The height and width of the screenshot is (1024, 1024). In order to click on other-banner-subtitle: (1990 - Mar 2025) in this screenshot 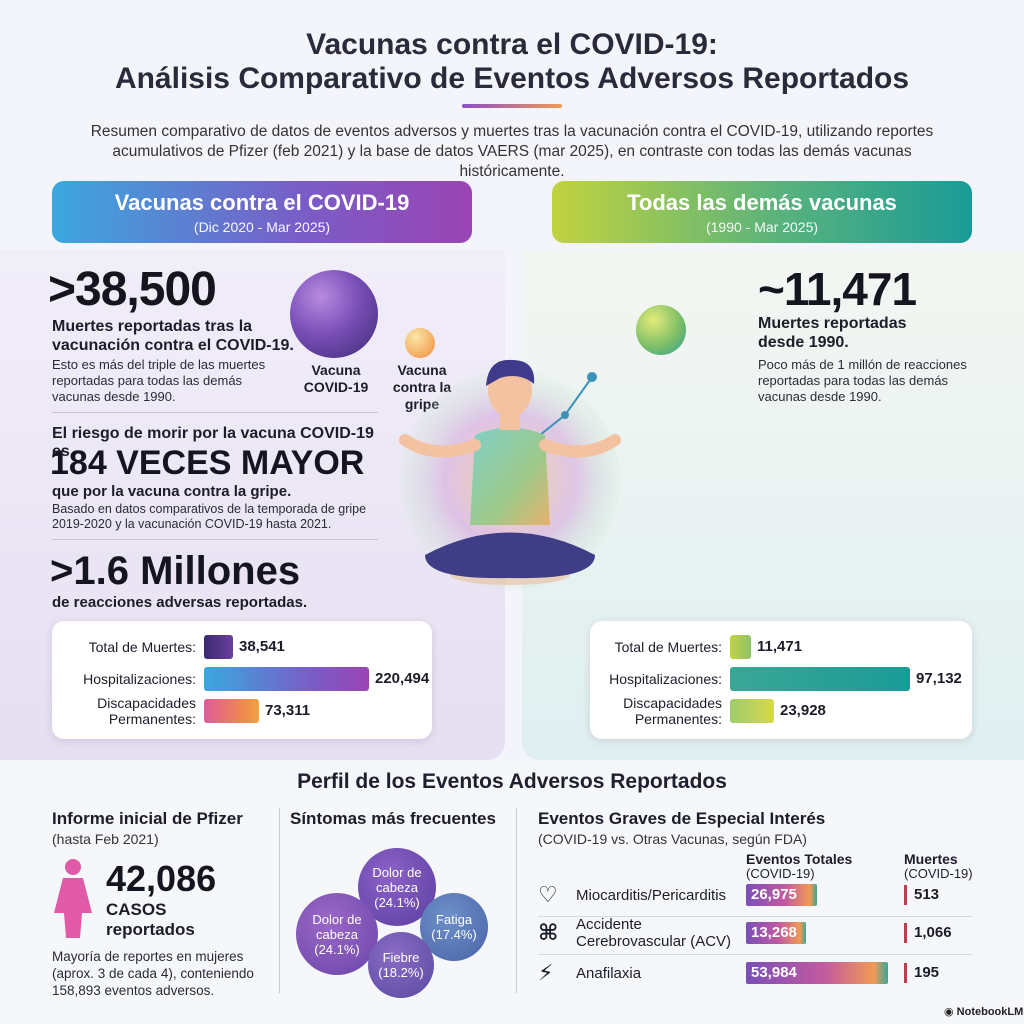, I will do `click(762, 227)`.